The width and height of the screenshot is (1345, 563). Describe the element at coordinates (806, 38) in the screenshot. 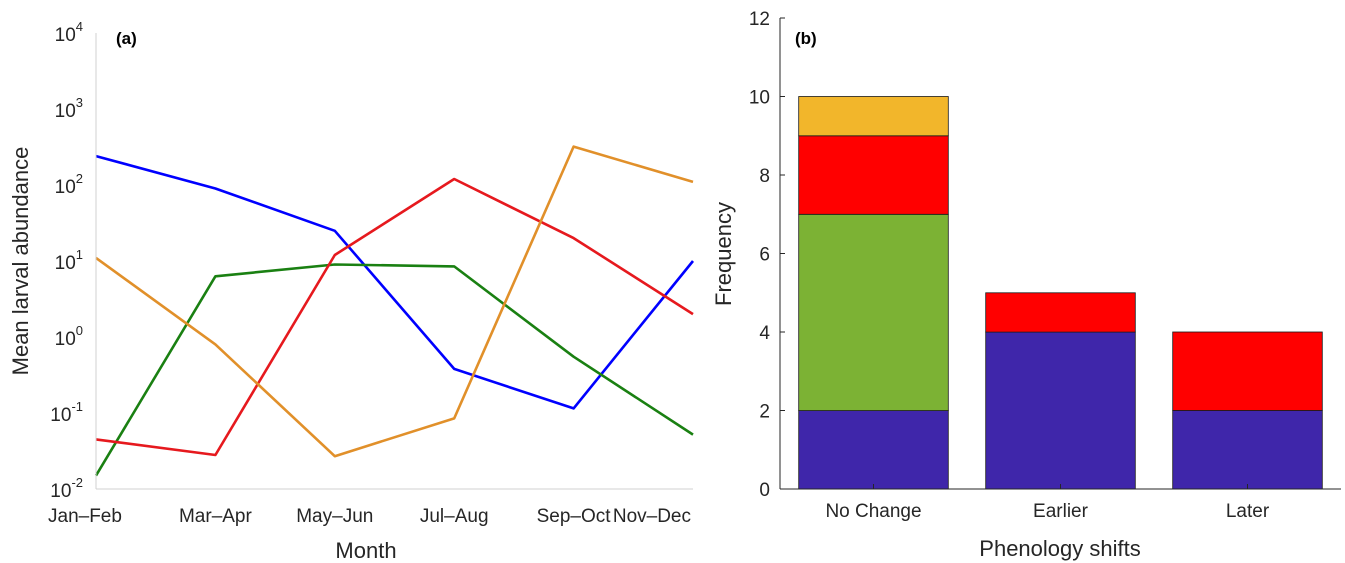

I see `panel-b-label: (b)` at that location.